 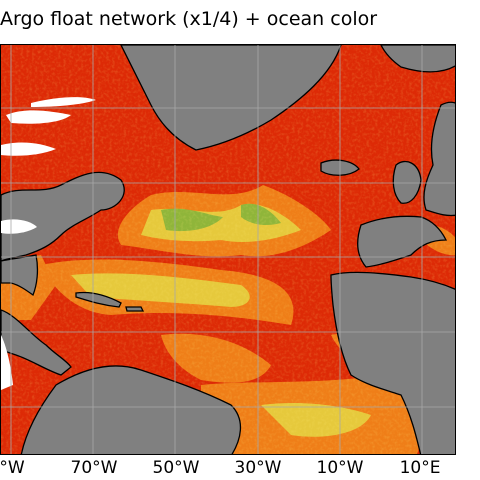 What do you see at coordinates (12, 468) in the screenshot?
I see `lon-tick-label: °W` at bounding box center [12, 468].